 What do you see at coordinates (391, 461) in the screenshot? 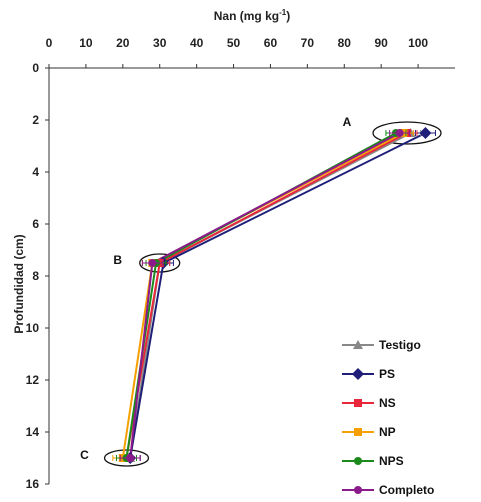
I see `legend-label: NPS` at bounding box center [391, 461].